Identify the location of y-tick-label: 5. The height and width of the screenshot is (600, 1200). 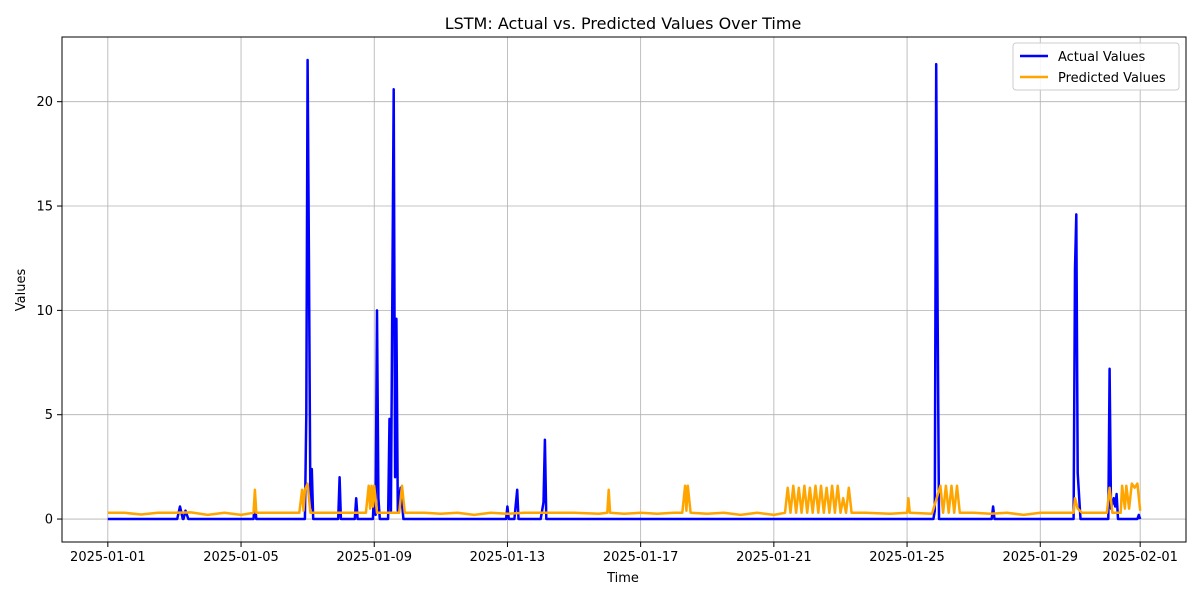
(49, 415).